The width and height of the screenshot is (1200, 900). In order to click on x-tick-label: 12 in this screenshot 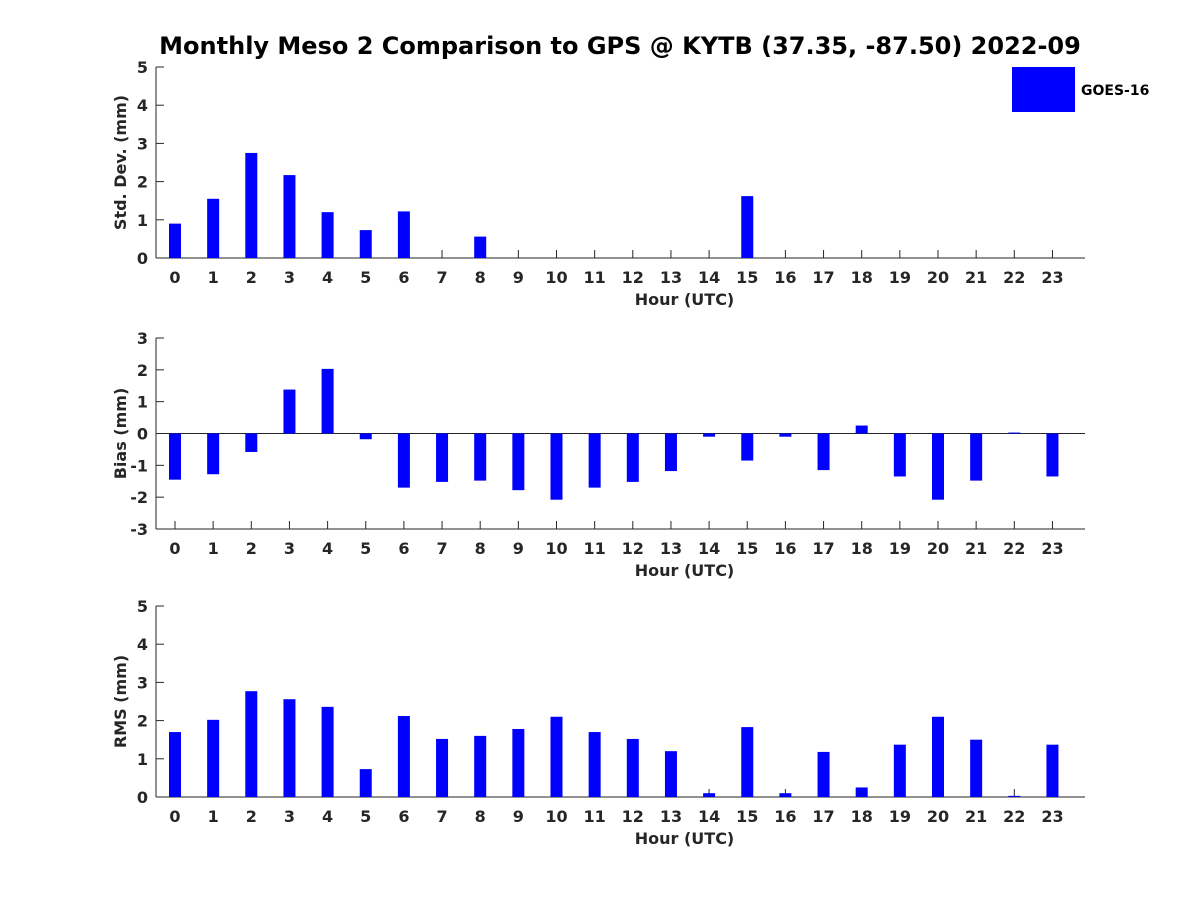, I will do `click(633, 548)`.